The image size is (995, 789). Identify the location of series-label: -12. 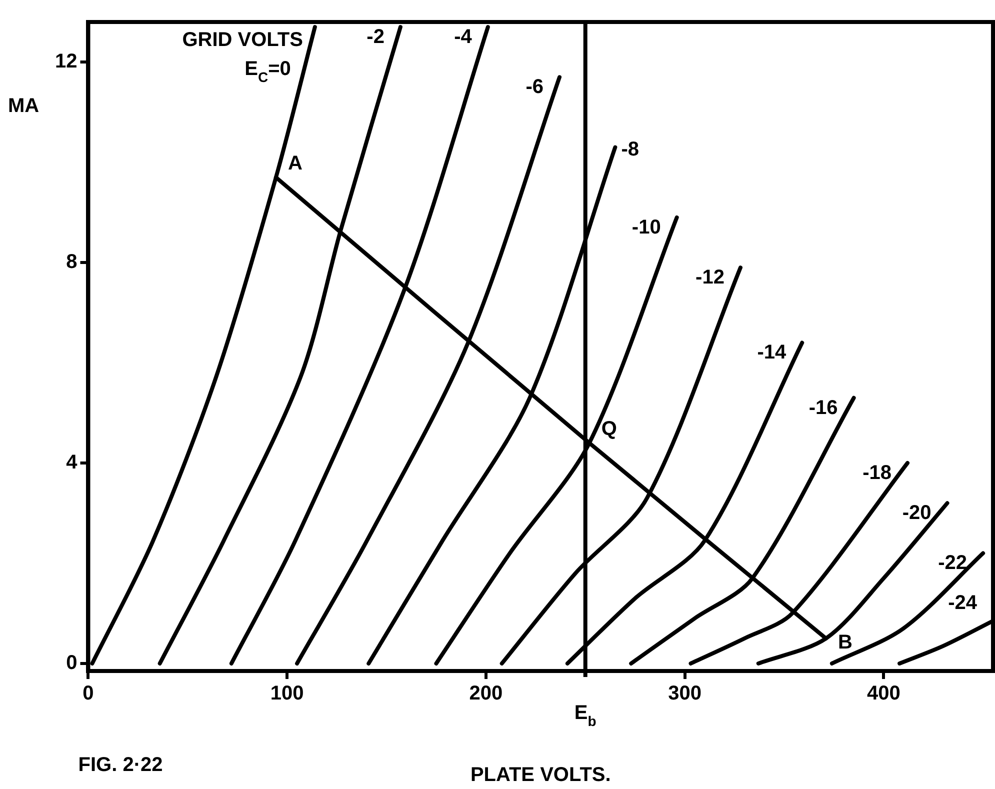
(710, 277).